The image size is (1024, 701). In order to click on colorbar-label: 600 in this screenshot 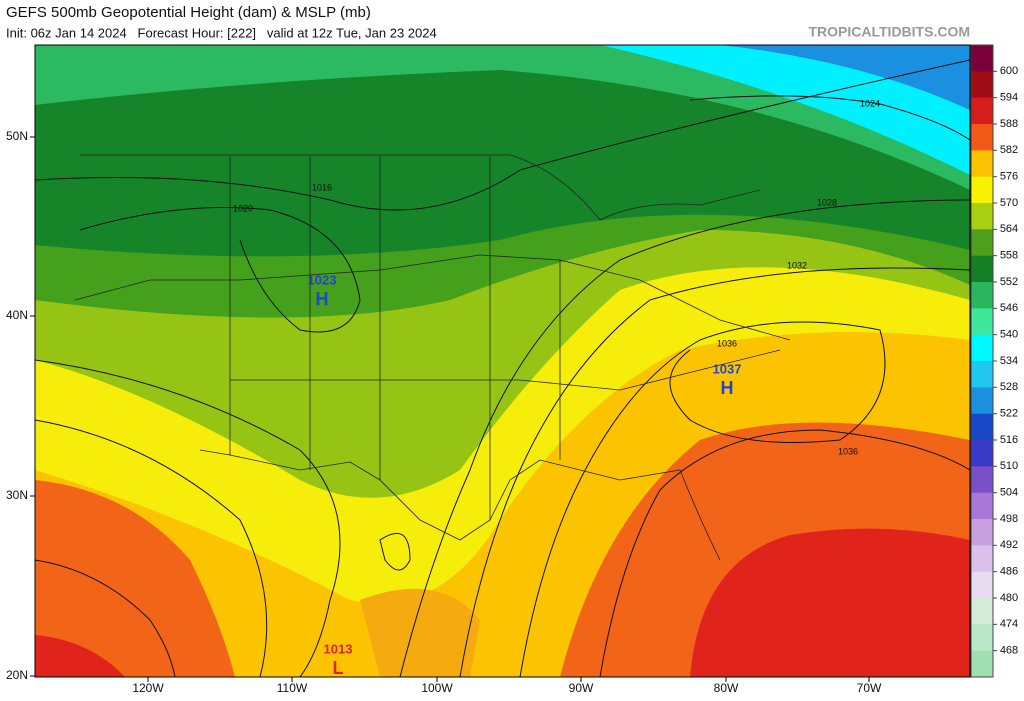, I will do `click(1009, 71)`.